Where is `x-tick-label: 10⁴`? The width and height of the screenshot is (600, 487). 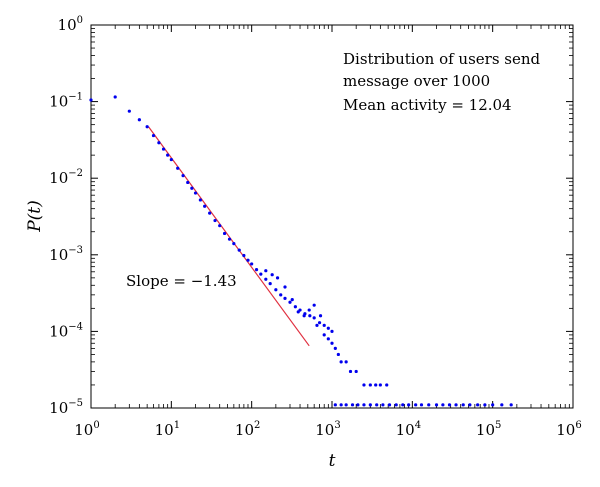
x-tick-label: 10⁴ is located at coordinates (408, 429).